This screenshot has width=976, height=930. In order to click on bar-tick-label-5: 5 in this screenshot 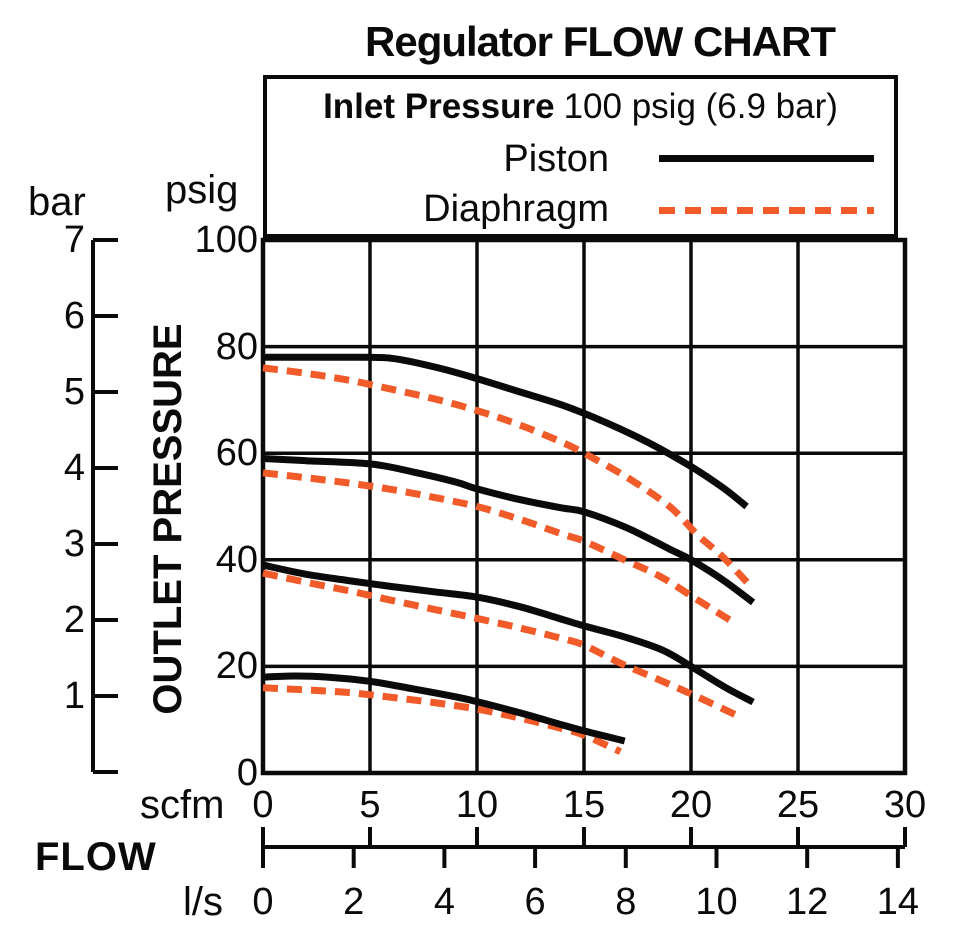, I will do `click(74, 392)`.